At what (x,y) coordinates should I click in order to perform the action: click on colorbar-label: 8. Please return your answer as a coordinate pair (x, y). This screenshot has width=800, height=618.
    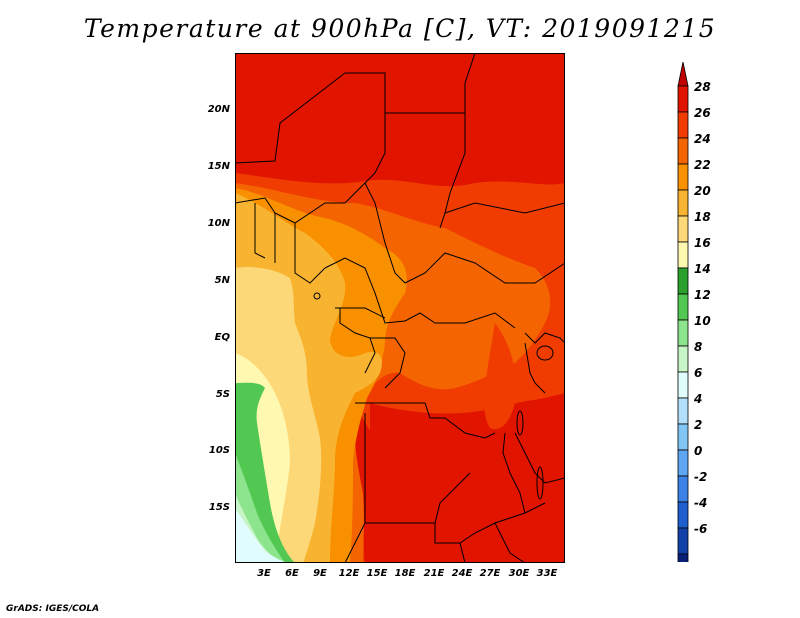
    Looking at the image, I should click on (698, 347).